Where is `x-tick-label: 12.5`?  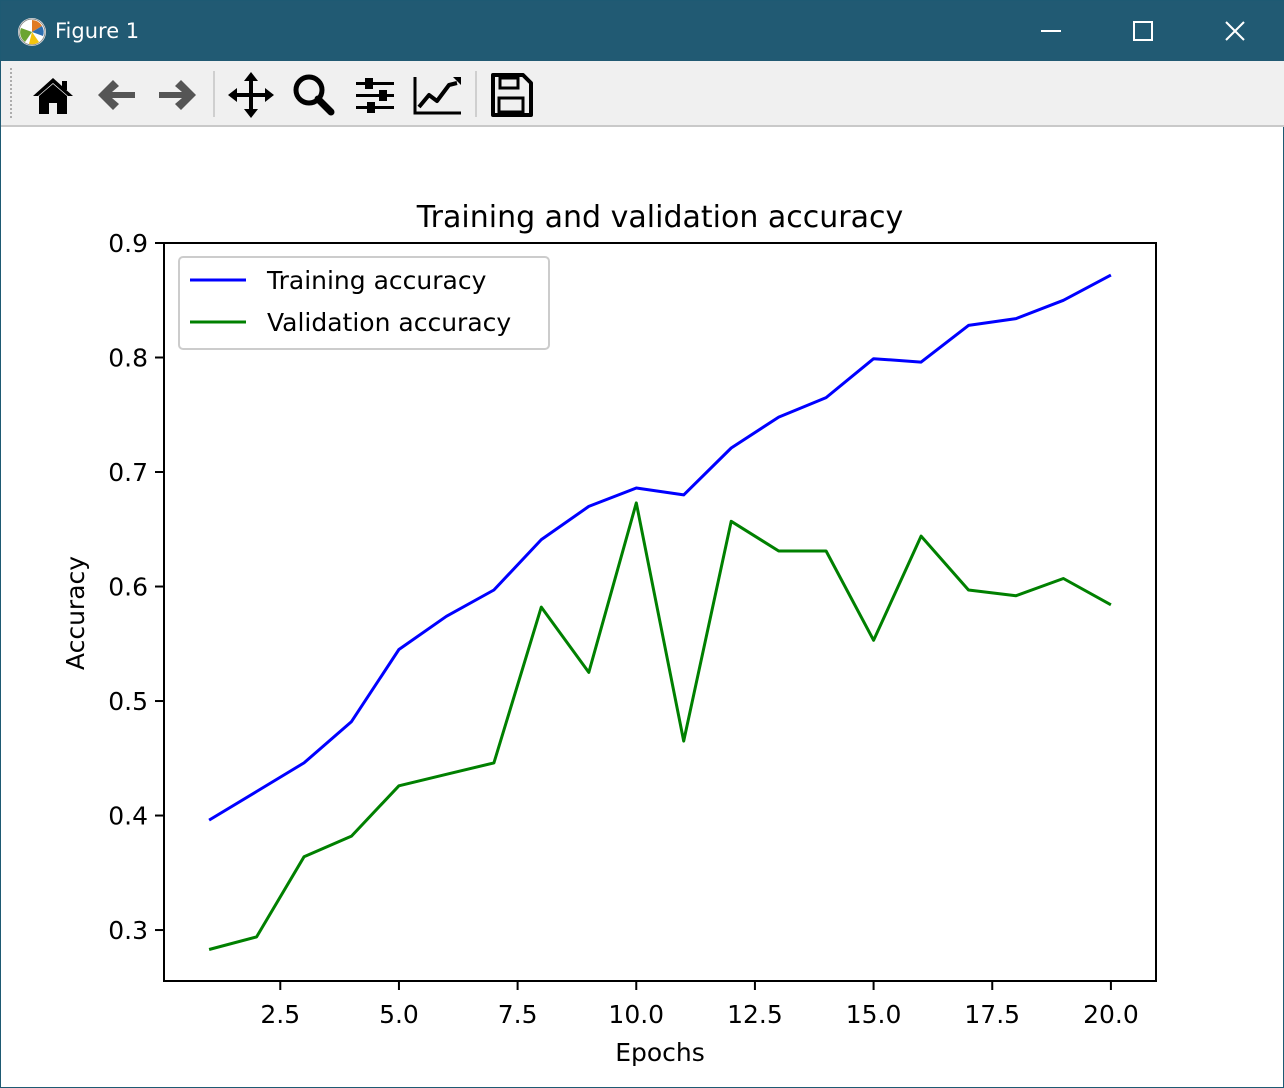 x-tick-label: 12.5 is located at coordinates (755, 1014).